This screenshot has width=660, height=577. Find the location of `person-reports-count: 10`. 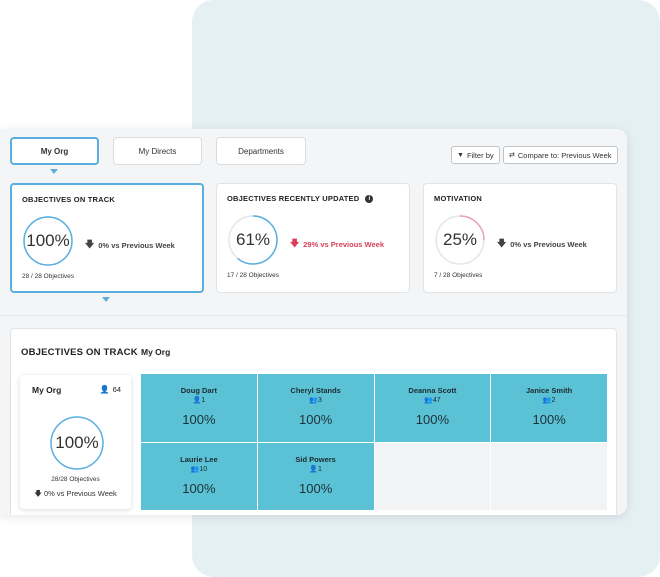

person-reports-count: 10 is located at coordinates (203, 469).